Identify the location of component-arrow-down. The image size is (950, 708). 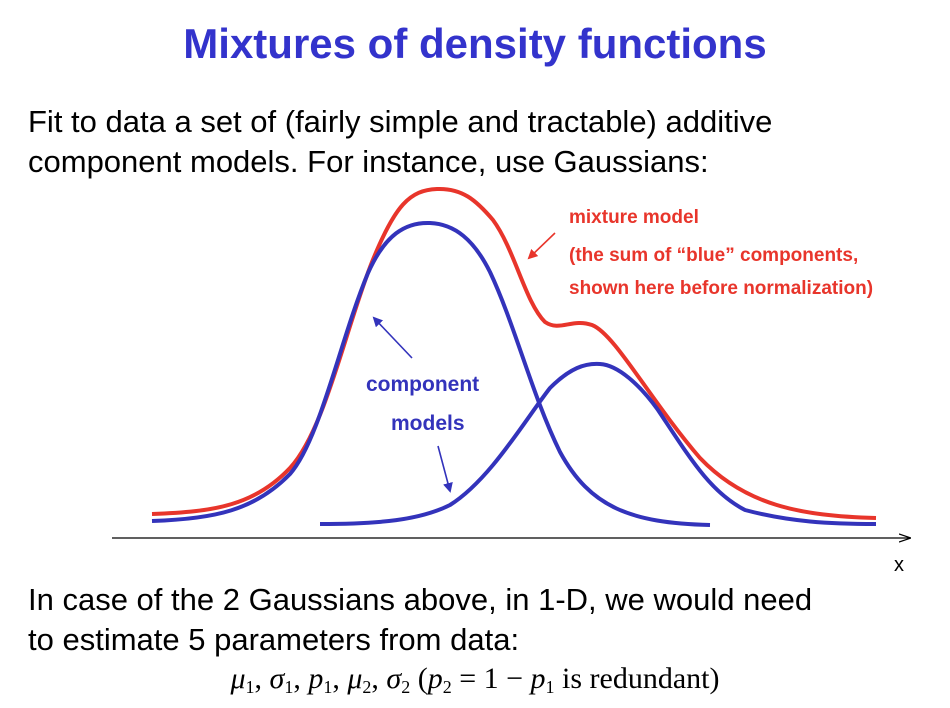
(445, 469).